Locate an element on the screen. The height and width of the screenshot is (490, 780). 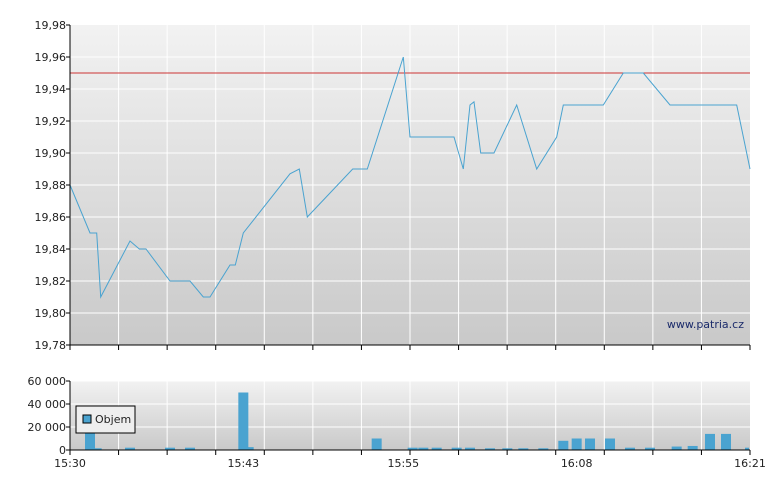
price-y-tick-label: 19,96 is located at coordinates (51, 57).